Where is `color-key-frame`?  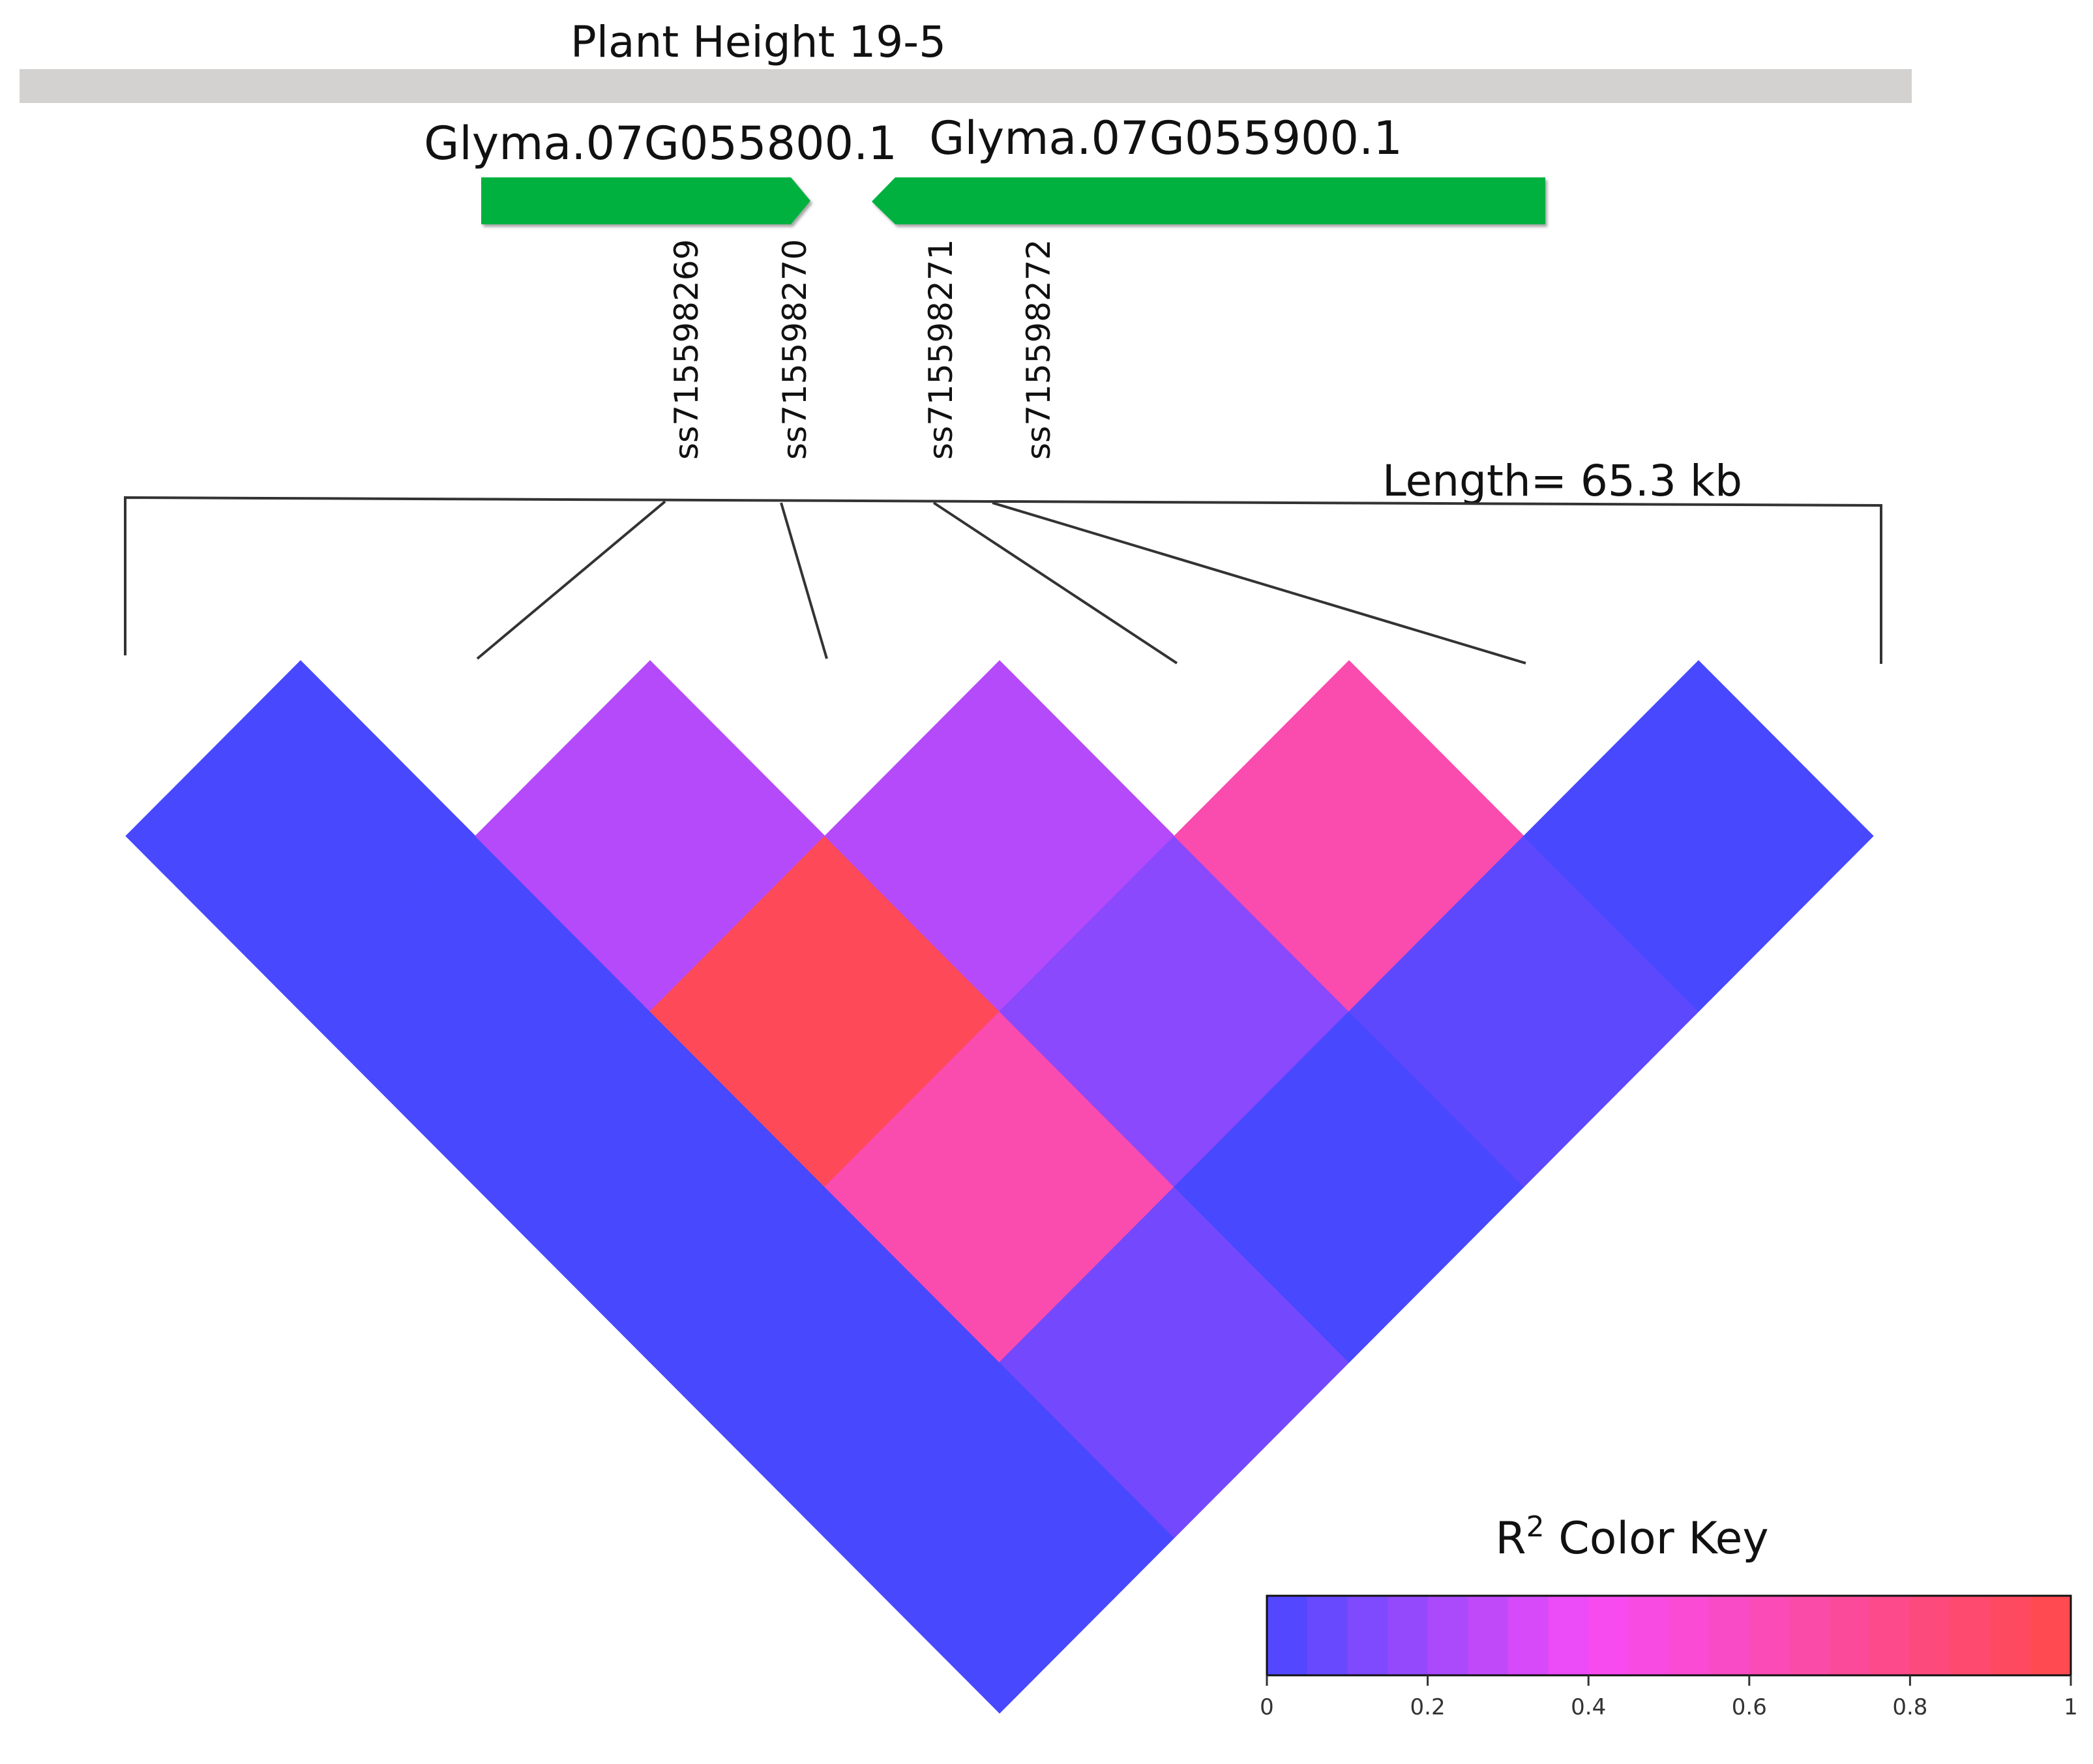 color-key-frame is located at coordinates (1669, 1635).